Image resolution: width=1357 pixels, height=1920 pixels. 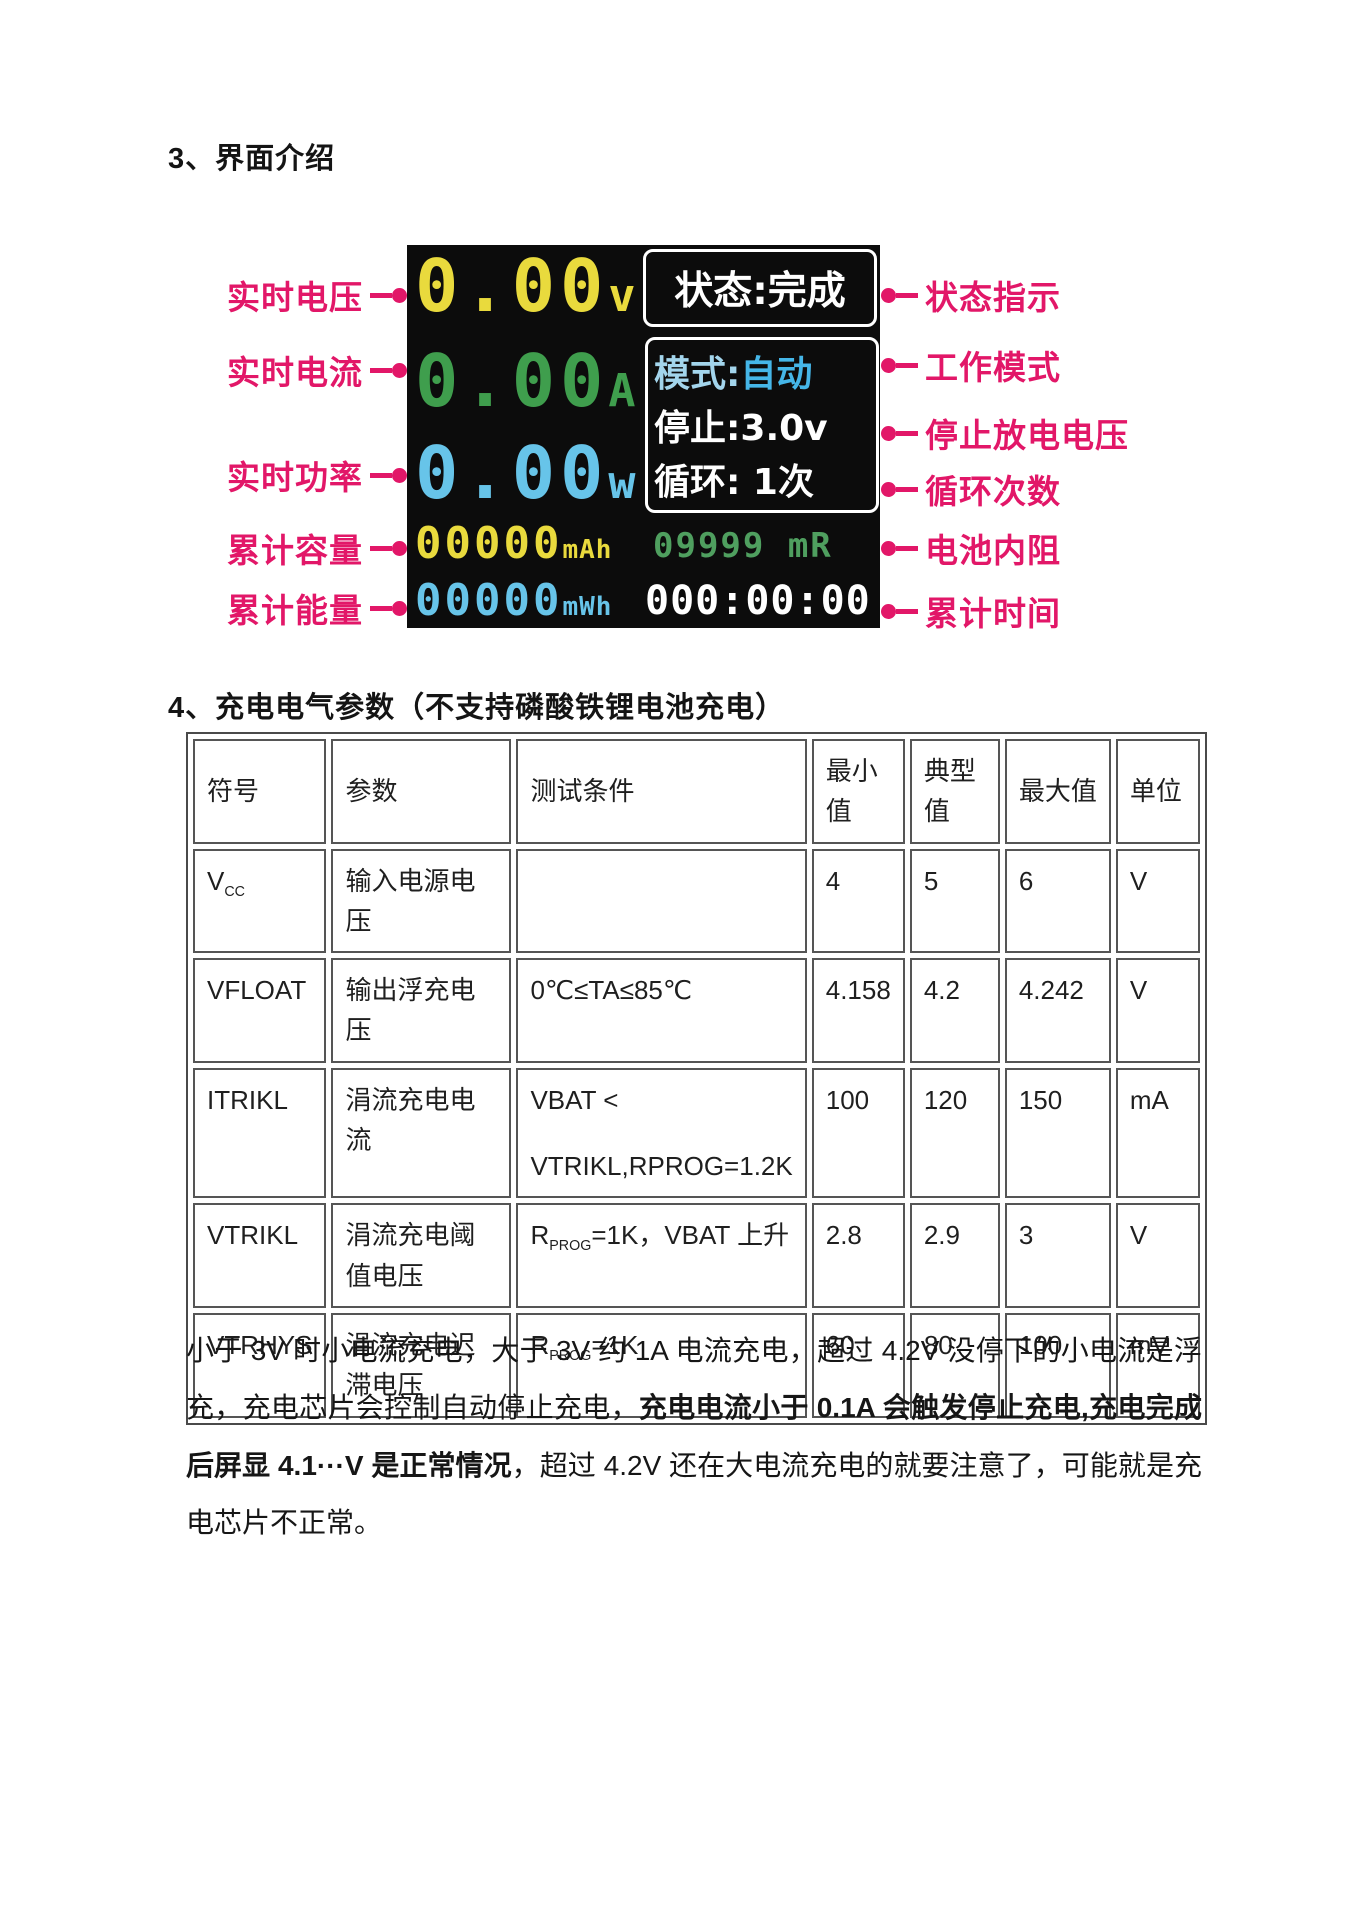 What do you see at coordinates (971, 548) in the screenshot?
I see `callout-battery-resistance: 电池内阻` at bounding box center [971, 548].